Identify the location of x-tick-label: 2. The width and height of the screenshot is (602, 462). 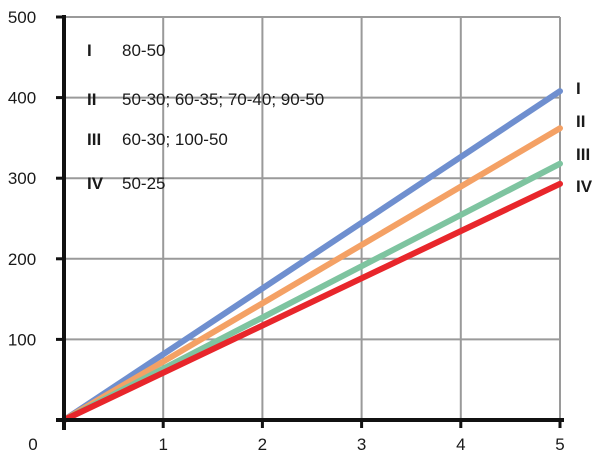
(262, 444).